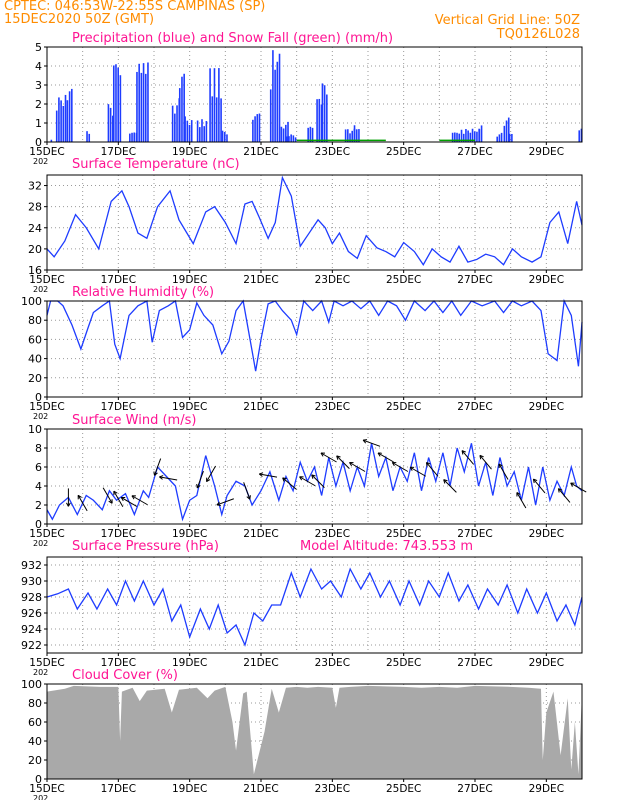 The image size is (618, 800). What do you see at coordinates (35, 703) in the screenshot?
I see `cloud-cover-ytick-label: 80` at bounding box center [35, 703].